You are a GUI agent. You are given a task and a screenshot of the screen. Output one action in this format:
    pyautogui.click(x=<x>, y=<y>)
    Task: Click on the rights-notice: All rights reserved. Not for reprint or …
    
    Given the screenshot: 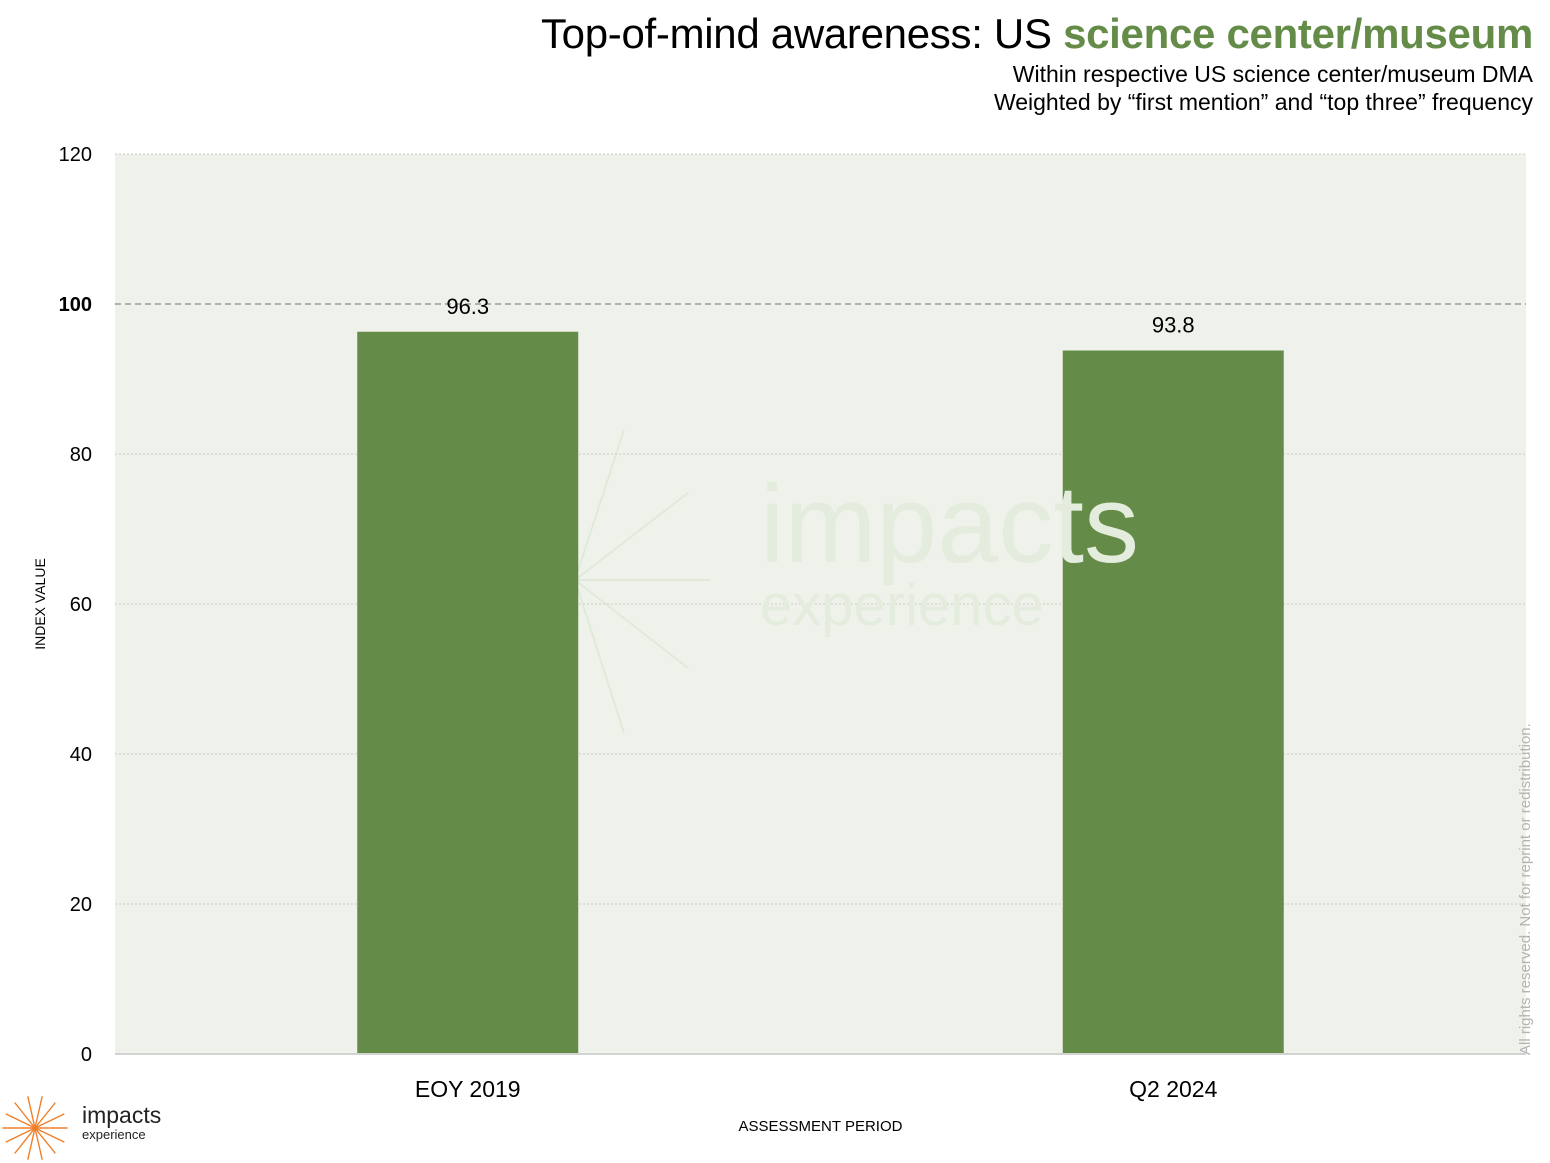 What is the action you would take?
    pyautogui.click(x=1525, y=889)
    